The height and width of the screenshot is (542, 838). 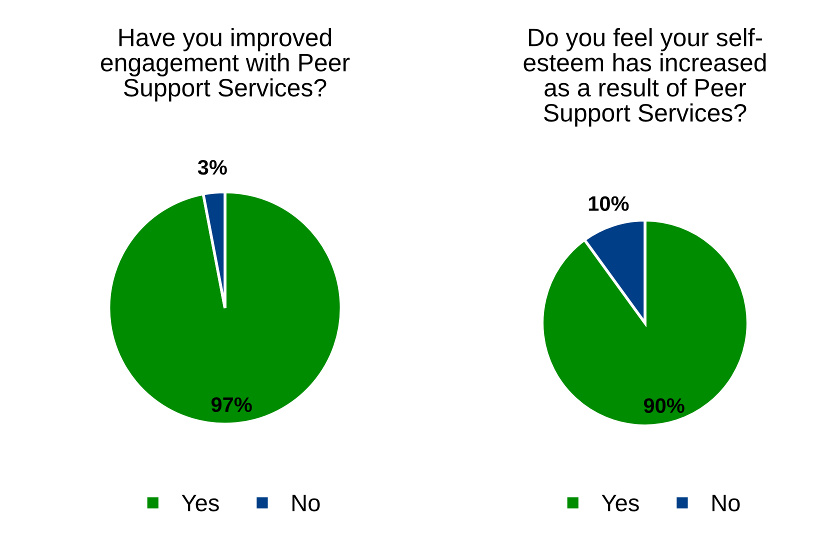 What do you see at coordinates (225, 308) in the screenshot?
I see `pie-slice` at bounding box center [225, 308].